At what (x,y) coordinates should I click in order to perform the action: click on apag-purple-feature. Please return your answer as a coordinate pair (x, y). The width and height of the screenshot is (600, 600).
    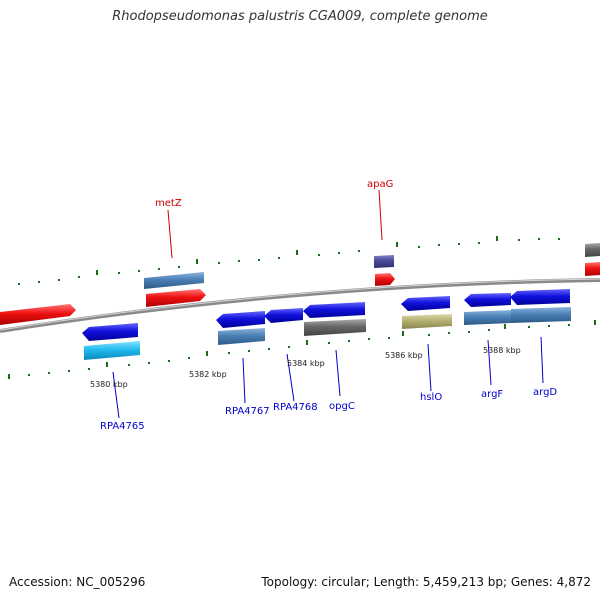
    Looking at the image, I should click on (384, 261).